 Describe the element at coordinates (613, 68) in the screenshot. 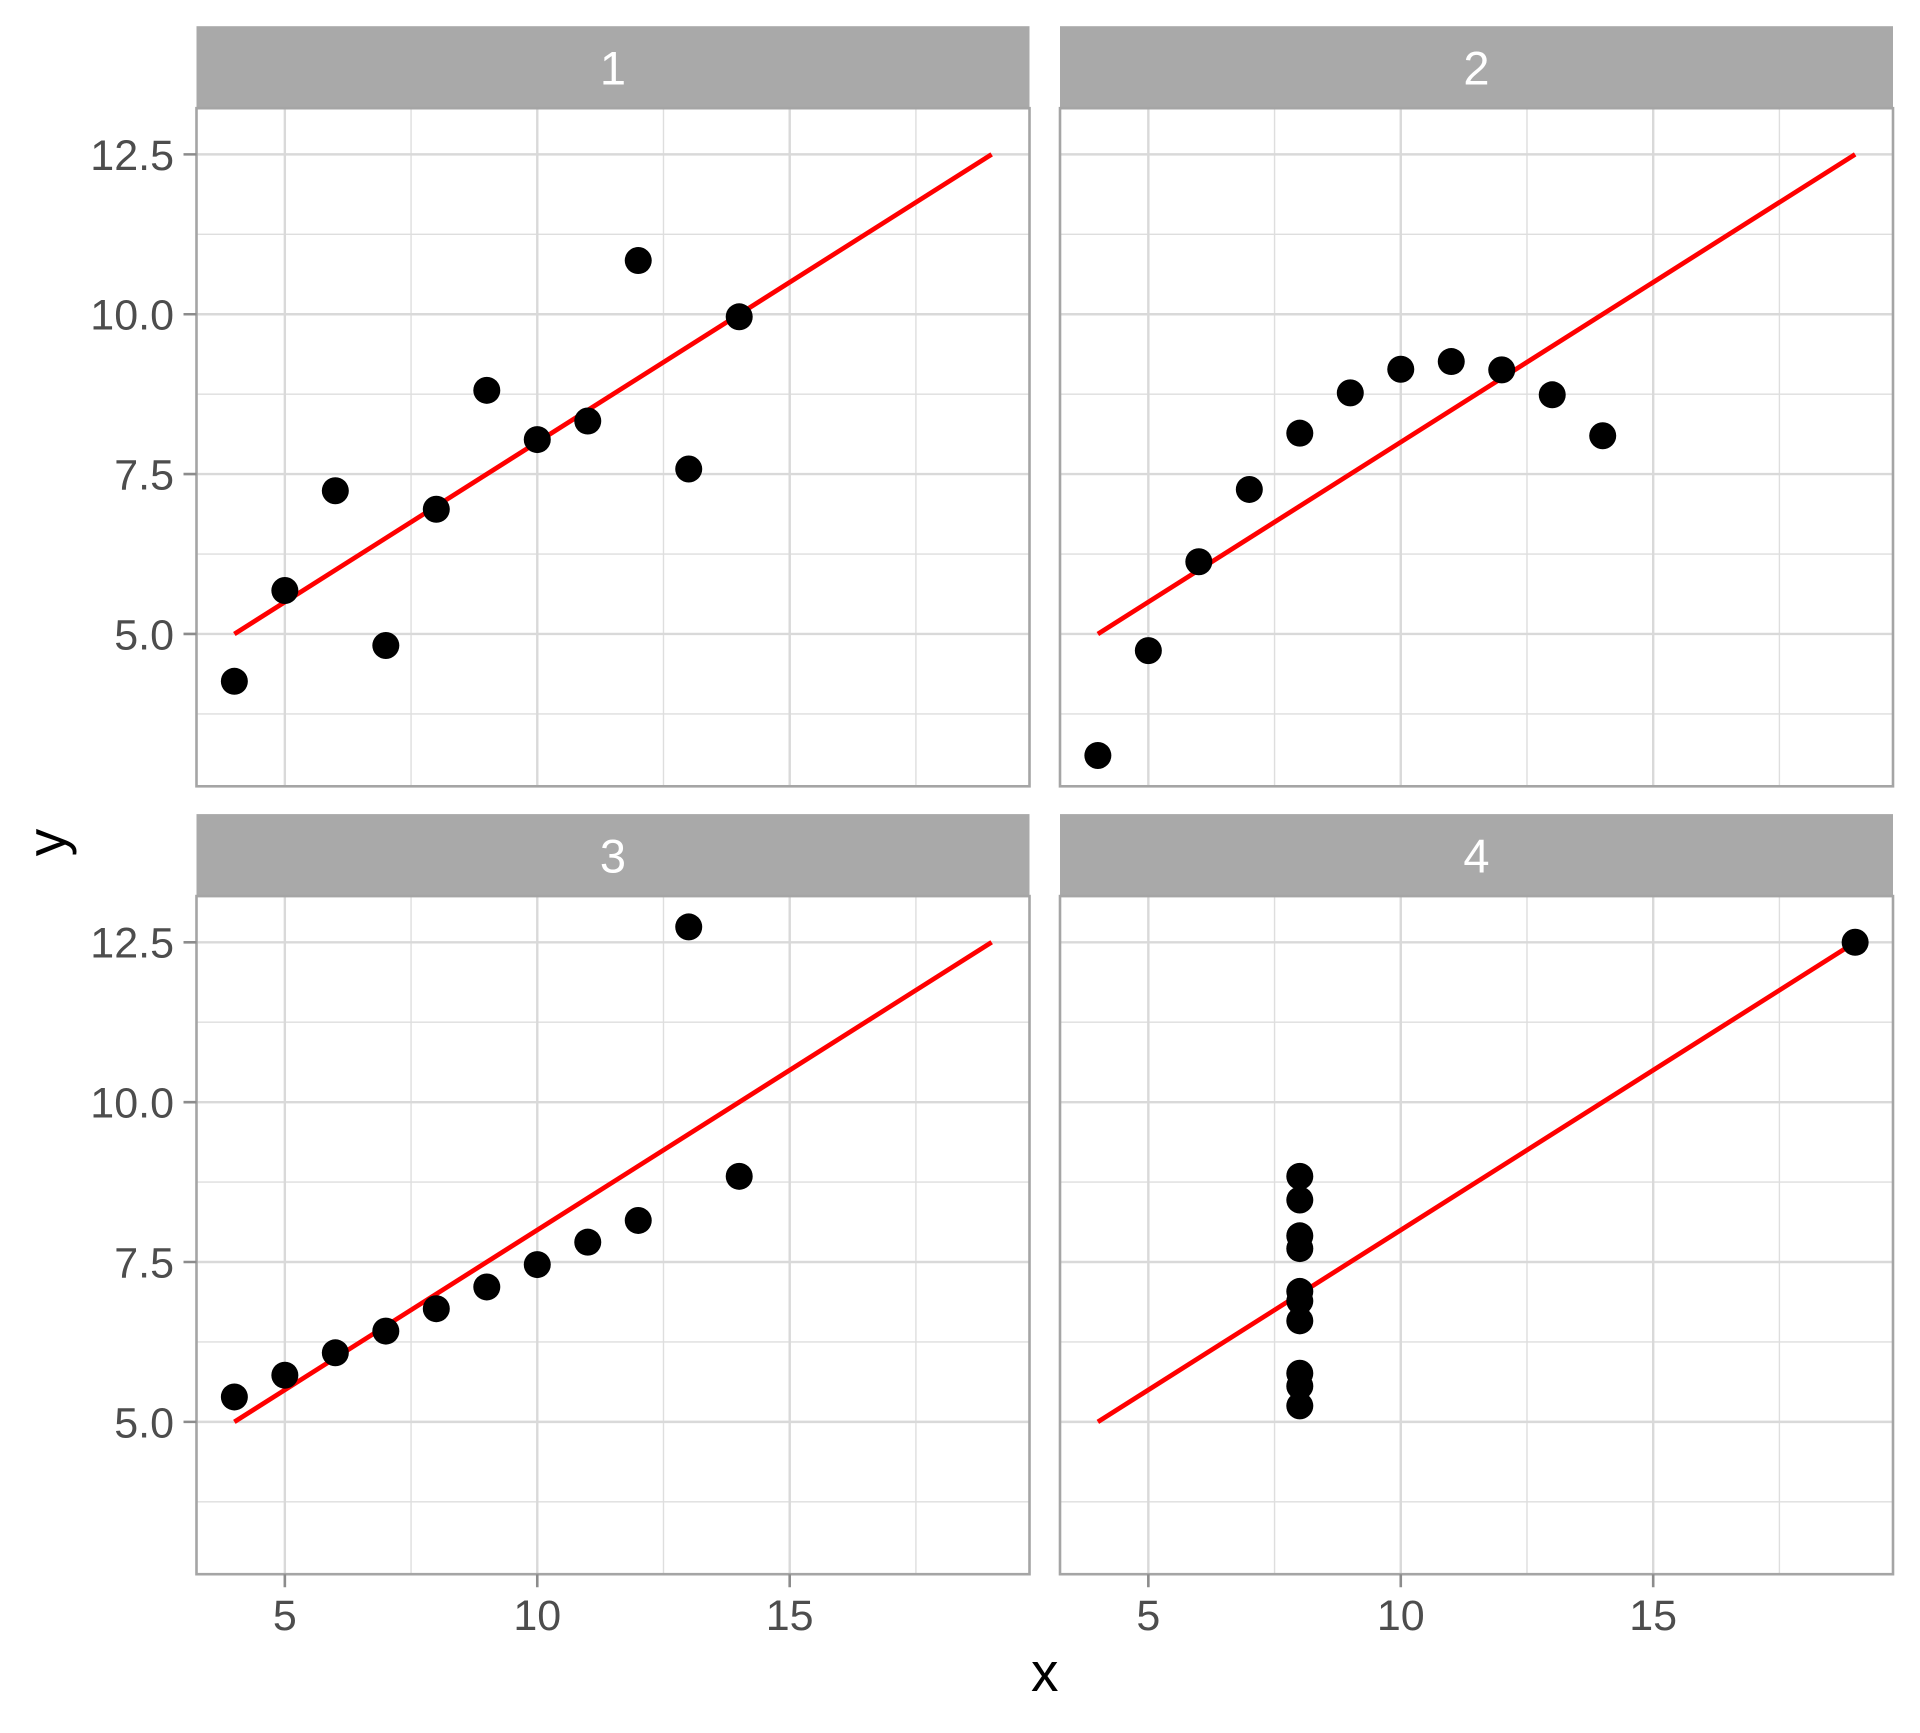

I see `svg-text: 1` at that location.